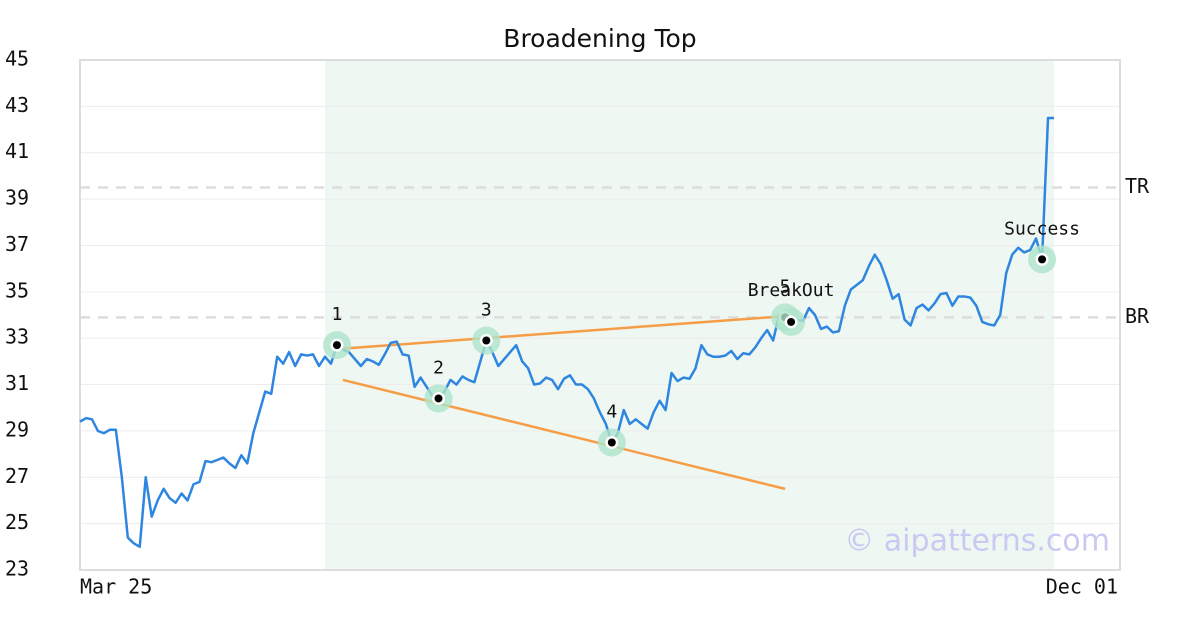 The width and height of the screenshot is (1200, 630). I want to click on point-label: 4, so click(611, 412).